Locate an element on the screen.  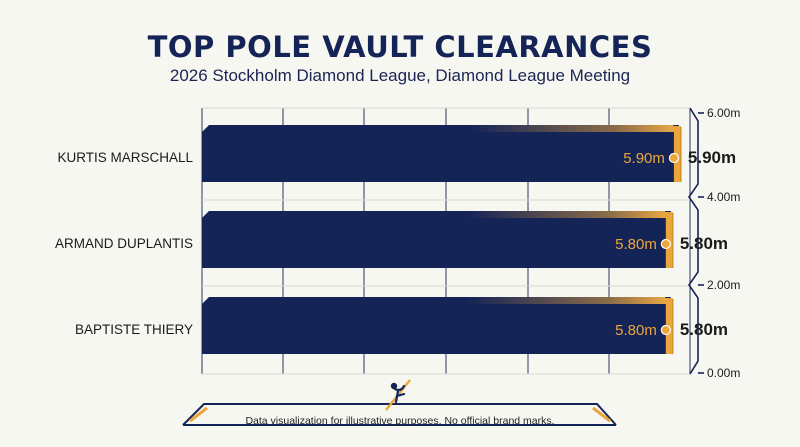
axis-tick-label: 4.00m is located at coordinates (723, 197).